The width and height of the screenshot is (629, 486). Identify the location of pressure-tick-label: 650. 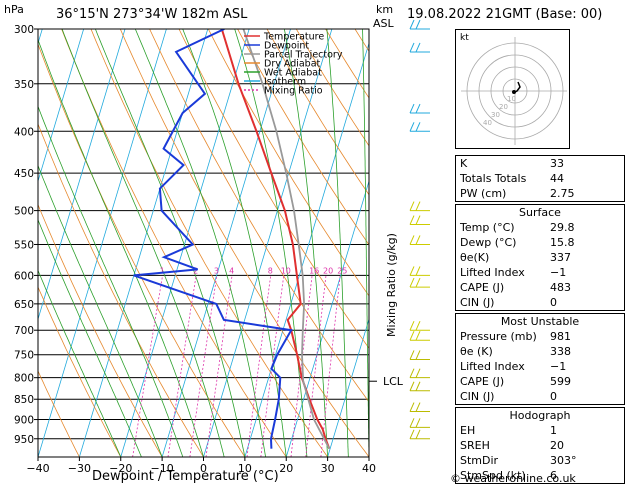
(24, 305).